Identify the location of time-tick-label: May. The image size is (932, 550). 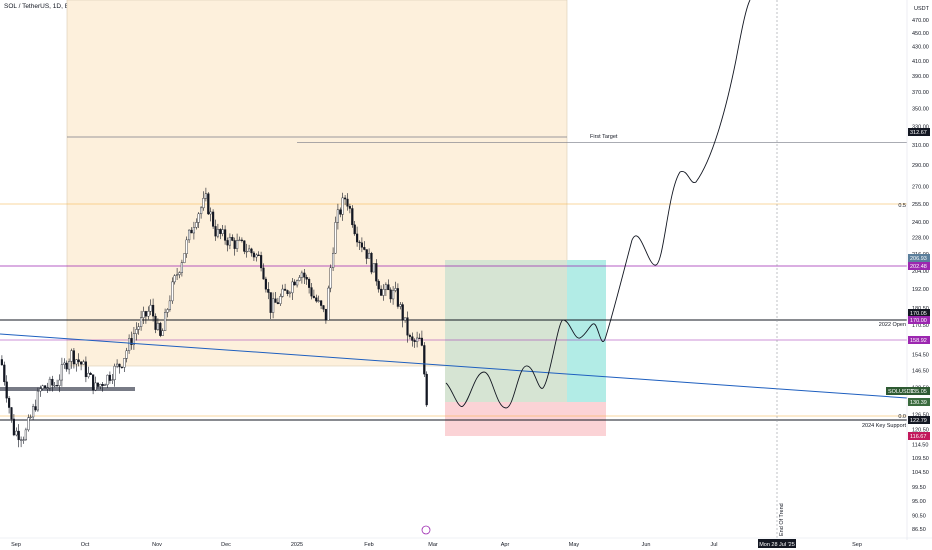
(574, 545).